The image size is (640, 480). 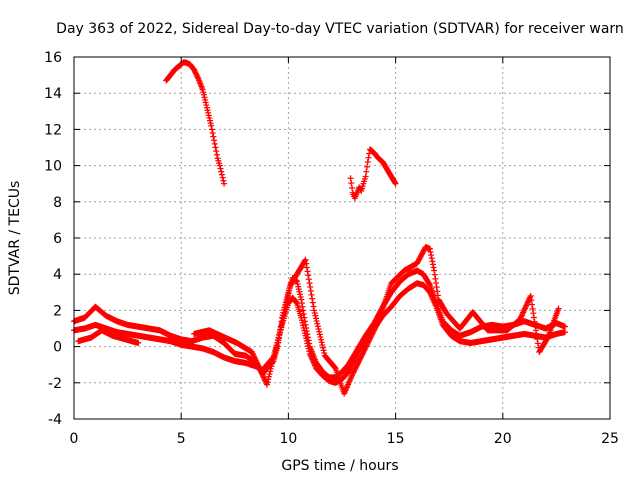 I want to click on y-tick-label: -2, so click(x=55, y=384).